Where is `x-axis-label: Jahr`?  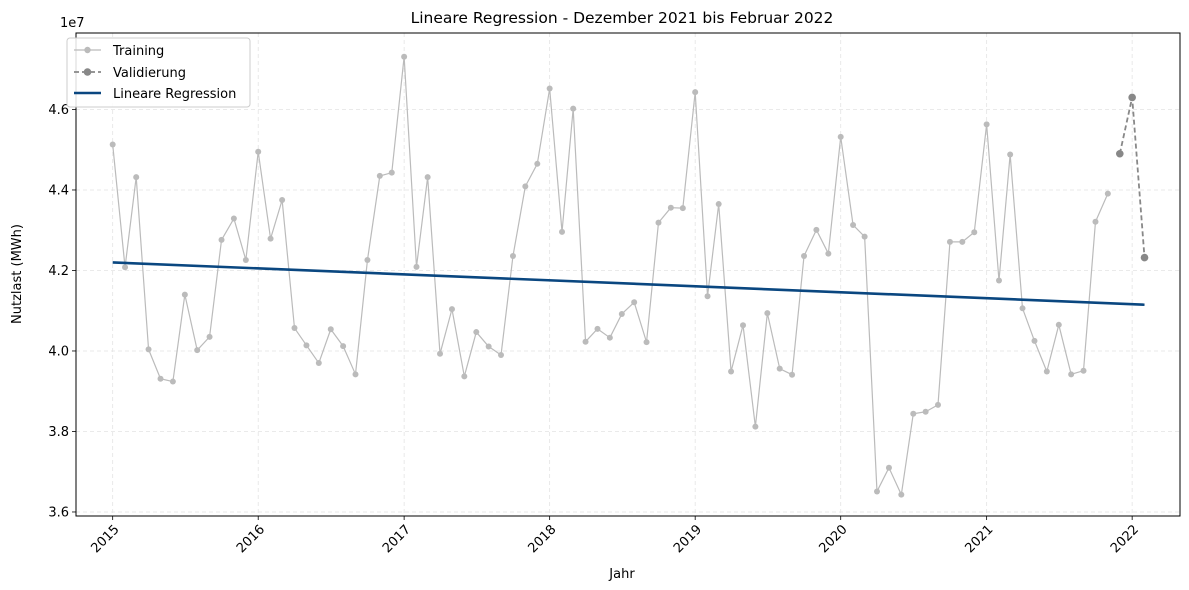 x-axis-label: Jahr is located at coordinates (621, 574).